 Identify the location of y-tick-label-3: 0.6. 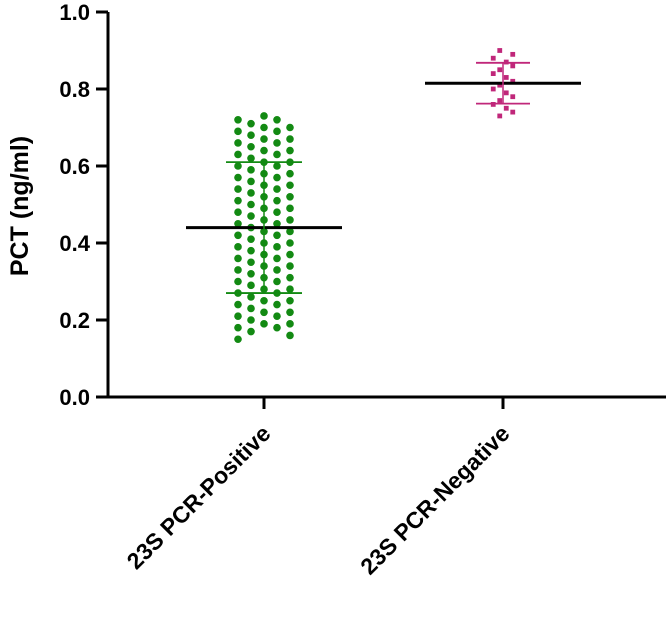
(74, 166).